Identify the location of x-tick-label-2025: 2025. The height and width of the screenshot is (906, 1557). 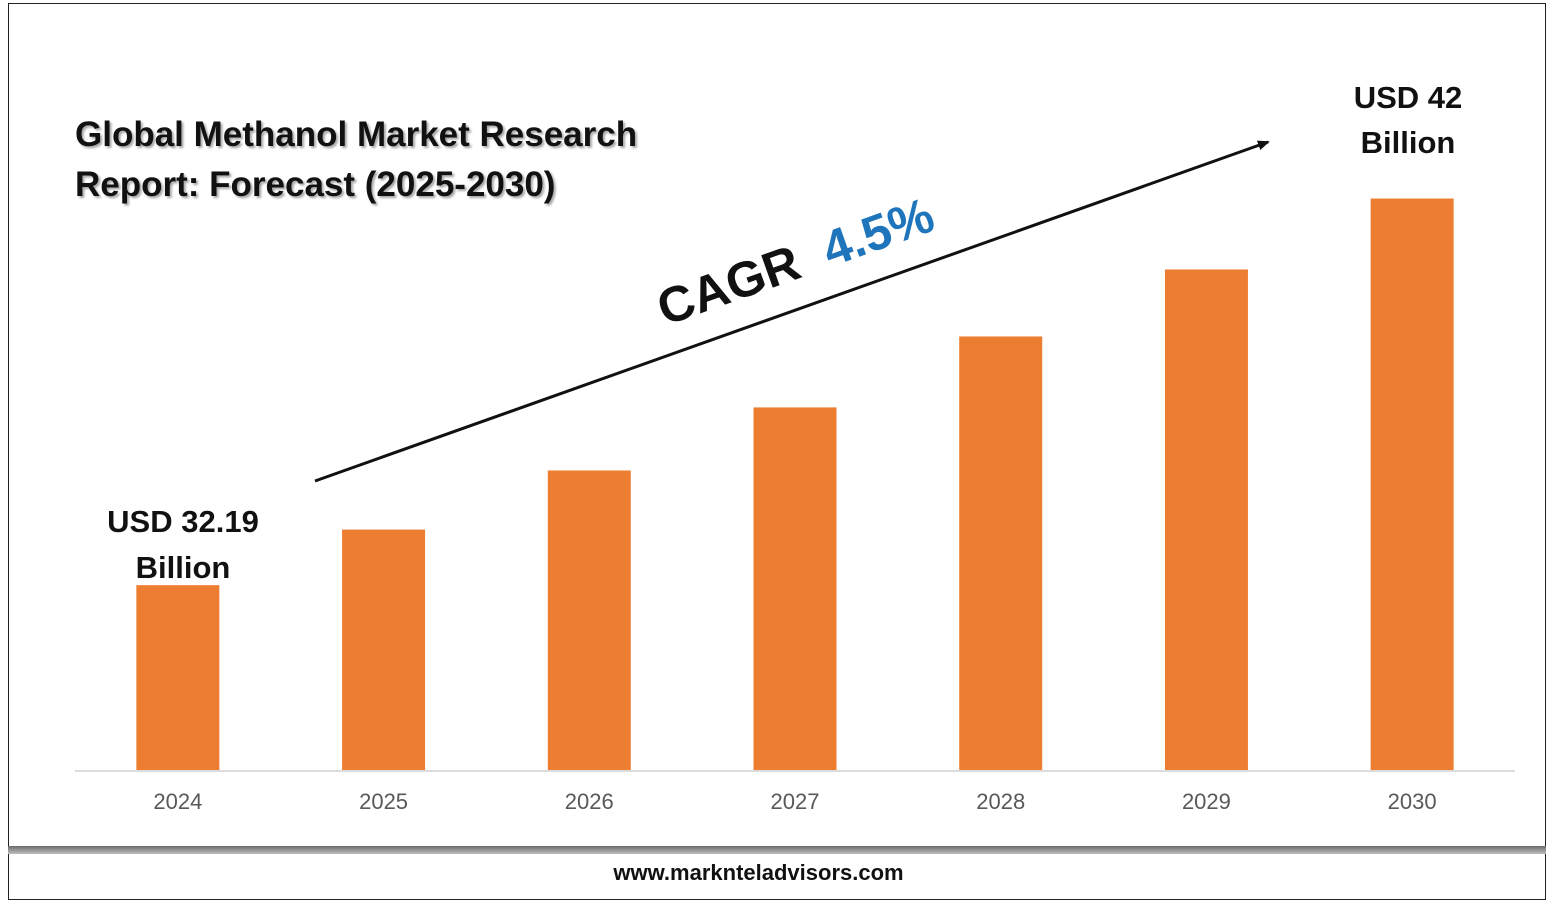
(383, 801).